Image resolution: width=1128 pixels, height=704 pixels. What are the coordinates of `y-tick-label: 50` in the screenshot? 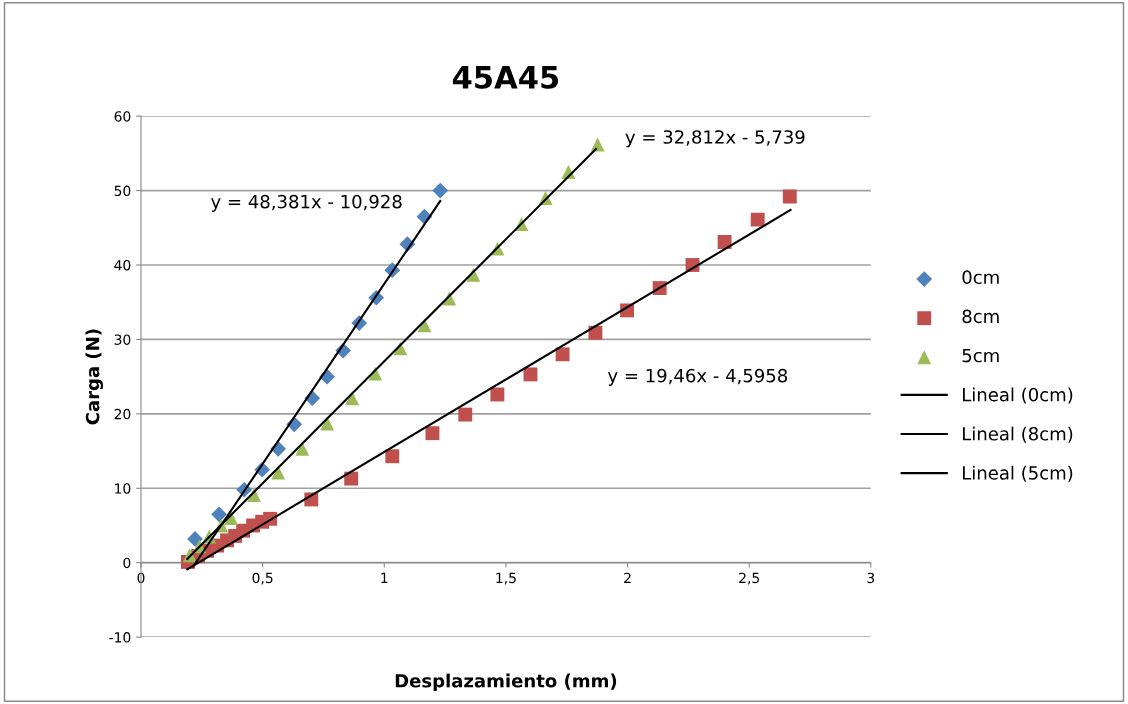 It's located at (122, 191).